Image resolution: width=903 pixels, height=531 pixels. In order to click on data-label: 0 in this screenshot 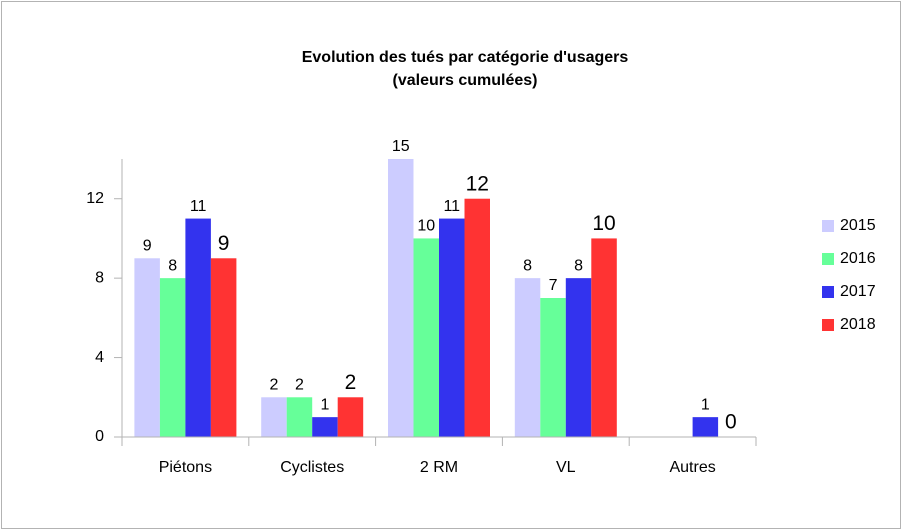, I will do `click(731, 422)`.